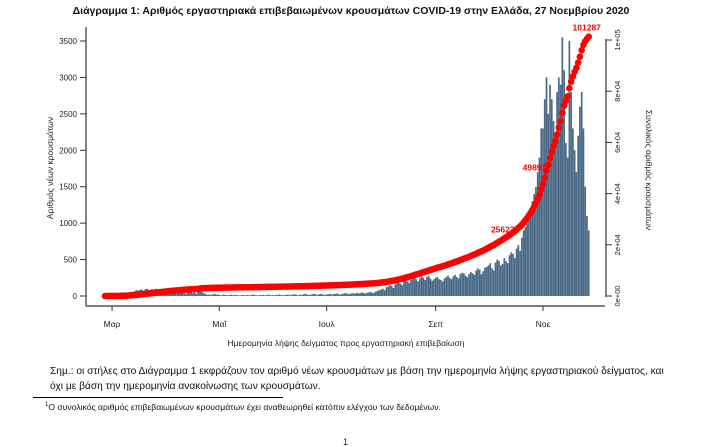  Describe the element at coordinates (158, 397) in the screenshot. I see `footnote-divider` at that location.